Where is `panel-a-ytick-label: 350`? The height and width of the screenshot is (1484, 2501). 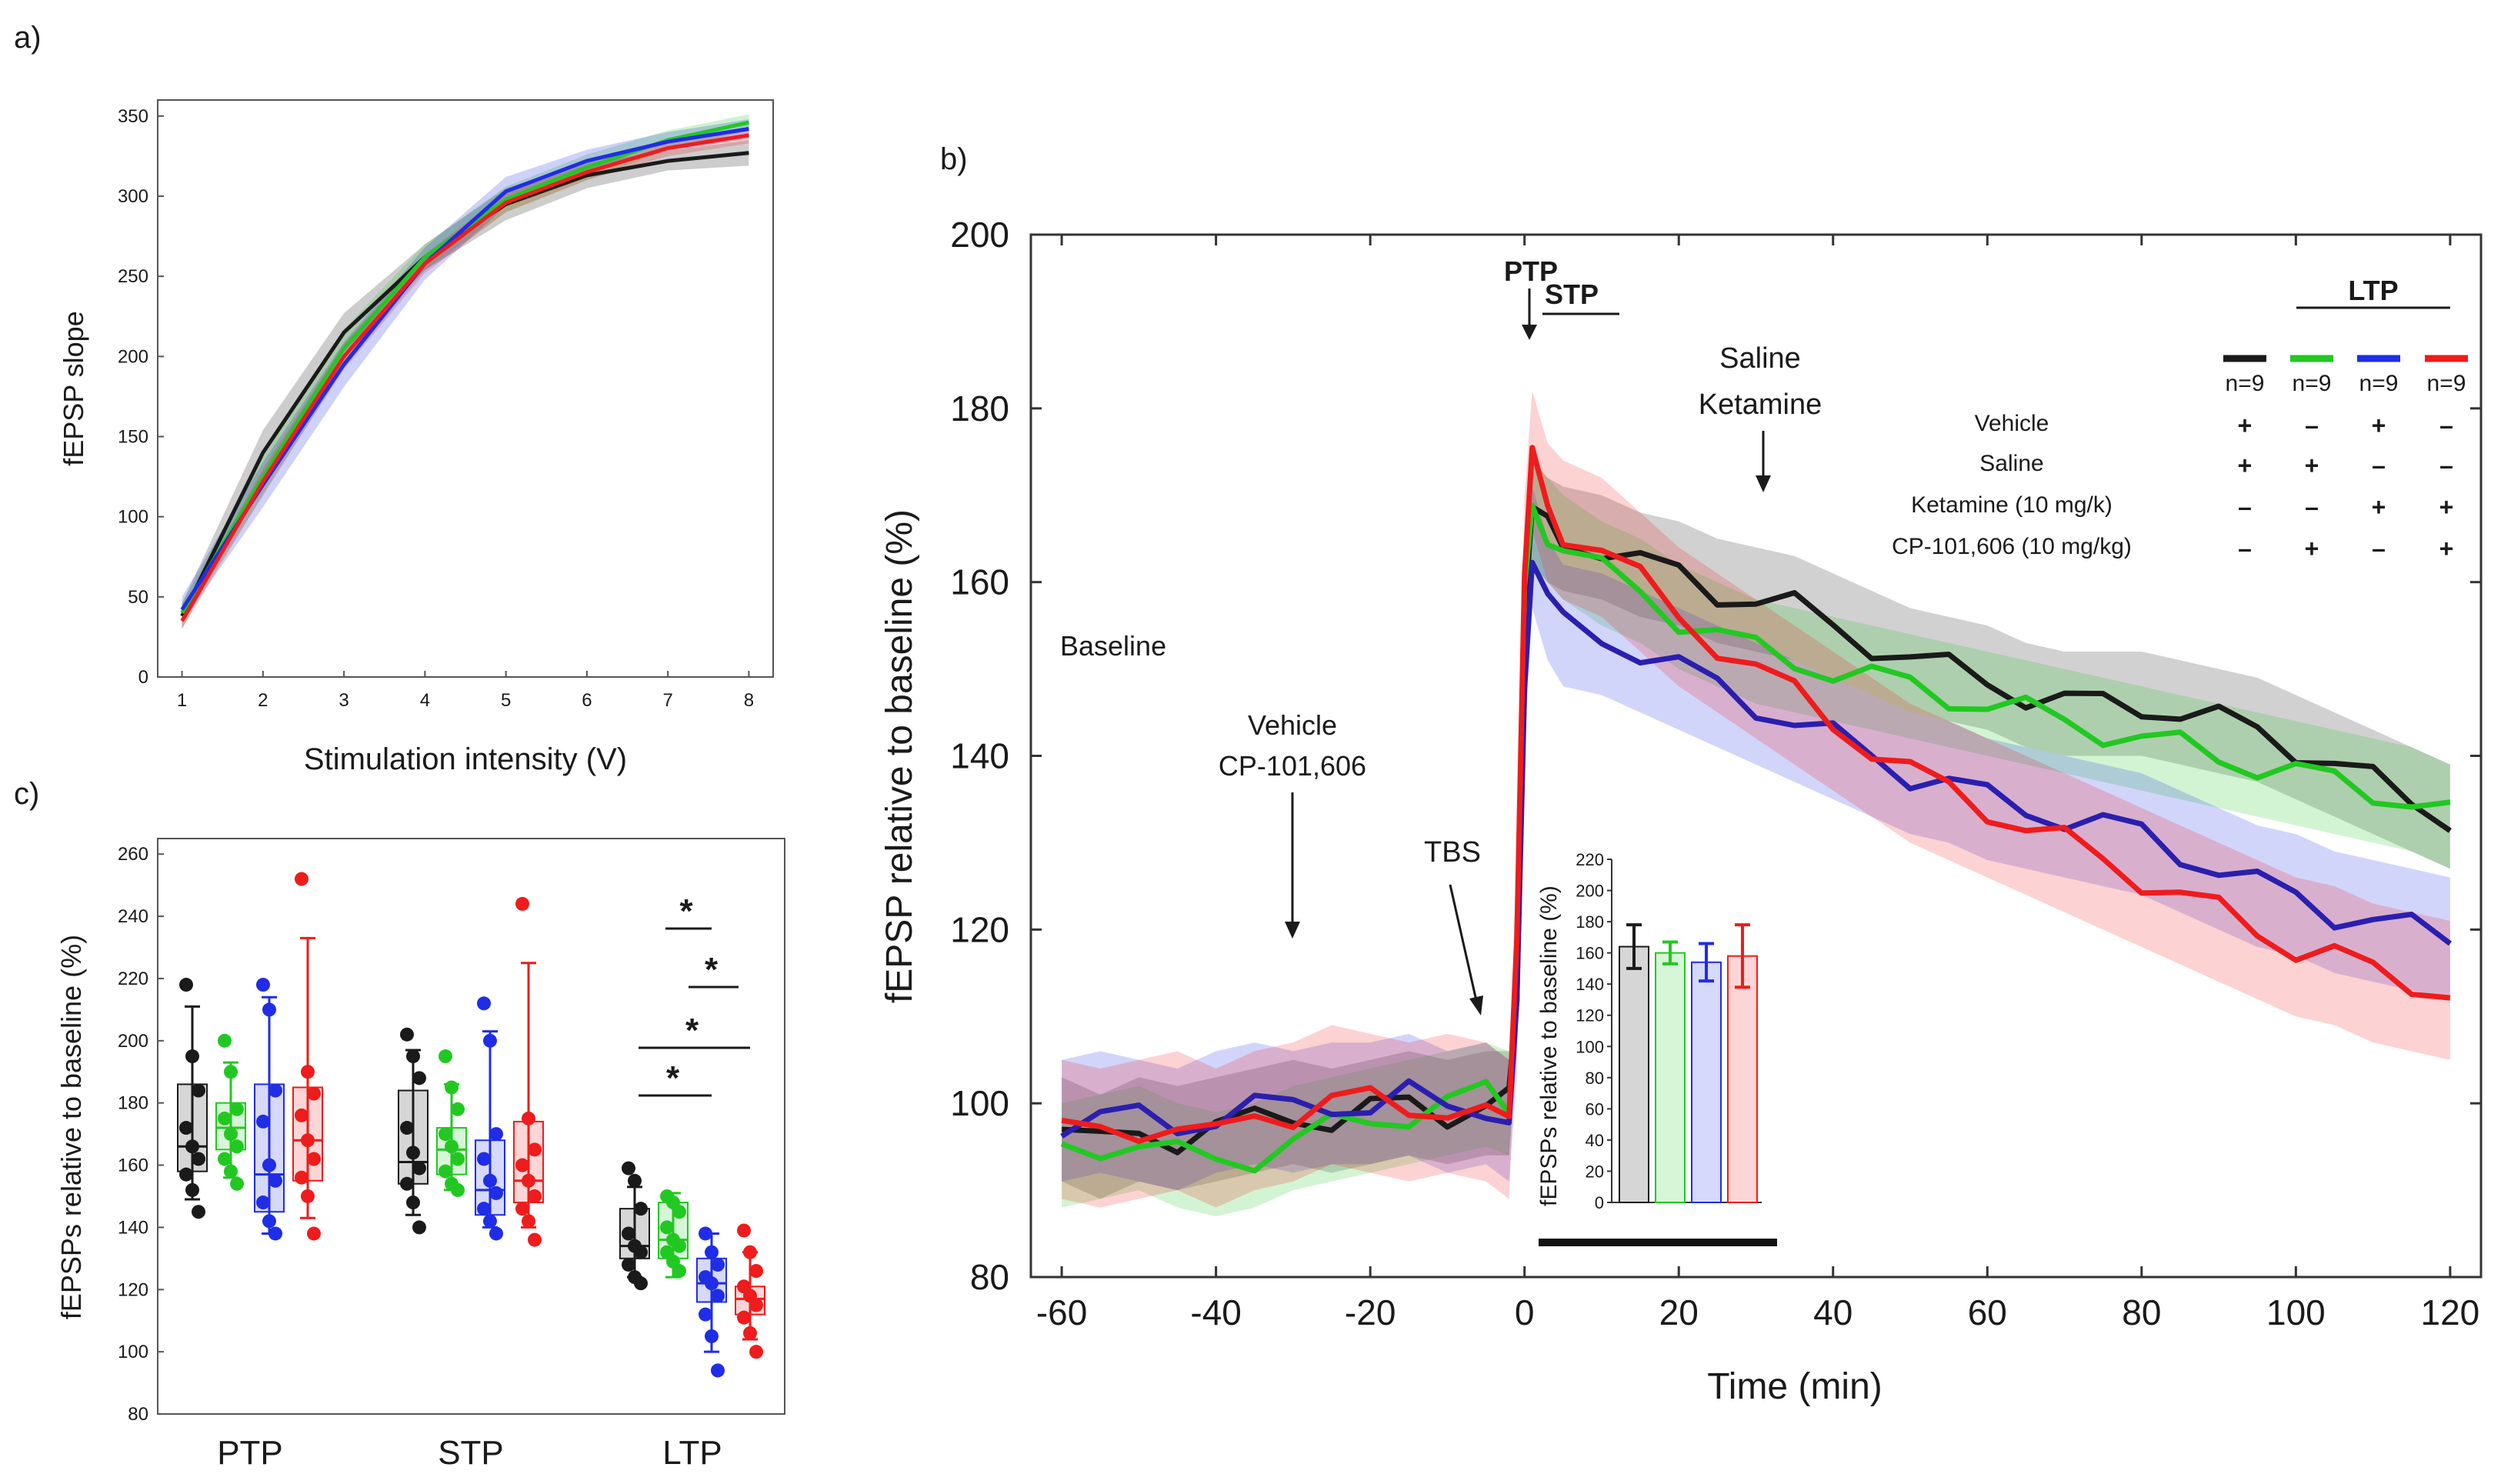 panel-a-ytick-label: 350 is located at coordinates (133, 116).